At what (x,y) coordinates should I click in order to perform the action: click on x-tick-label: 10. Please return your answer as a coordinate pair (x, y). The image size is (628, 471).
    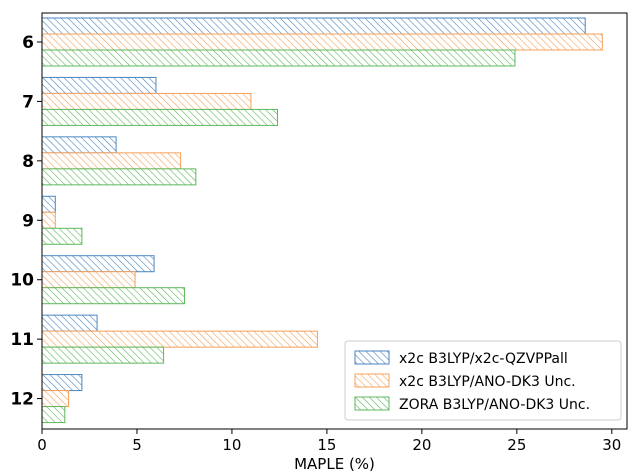
    Looking at the image, I should click on (231, 445).